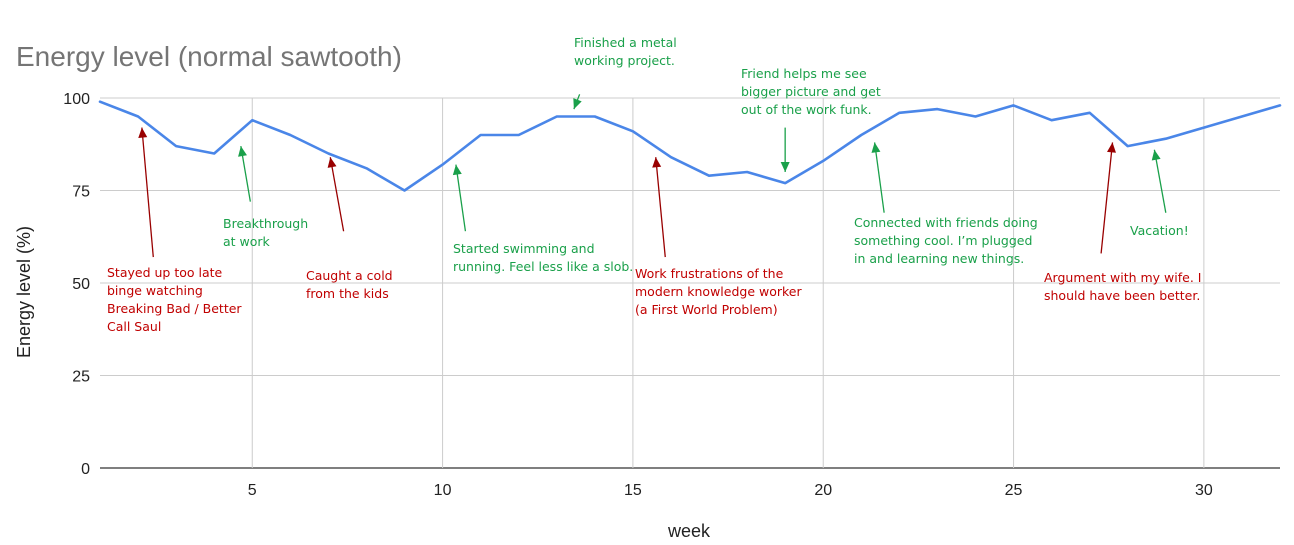 The image size is (1294, 545). I want to click on annotation-line: Stayed up too late, so click(165, 272).